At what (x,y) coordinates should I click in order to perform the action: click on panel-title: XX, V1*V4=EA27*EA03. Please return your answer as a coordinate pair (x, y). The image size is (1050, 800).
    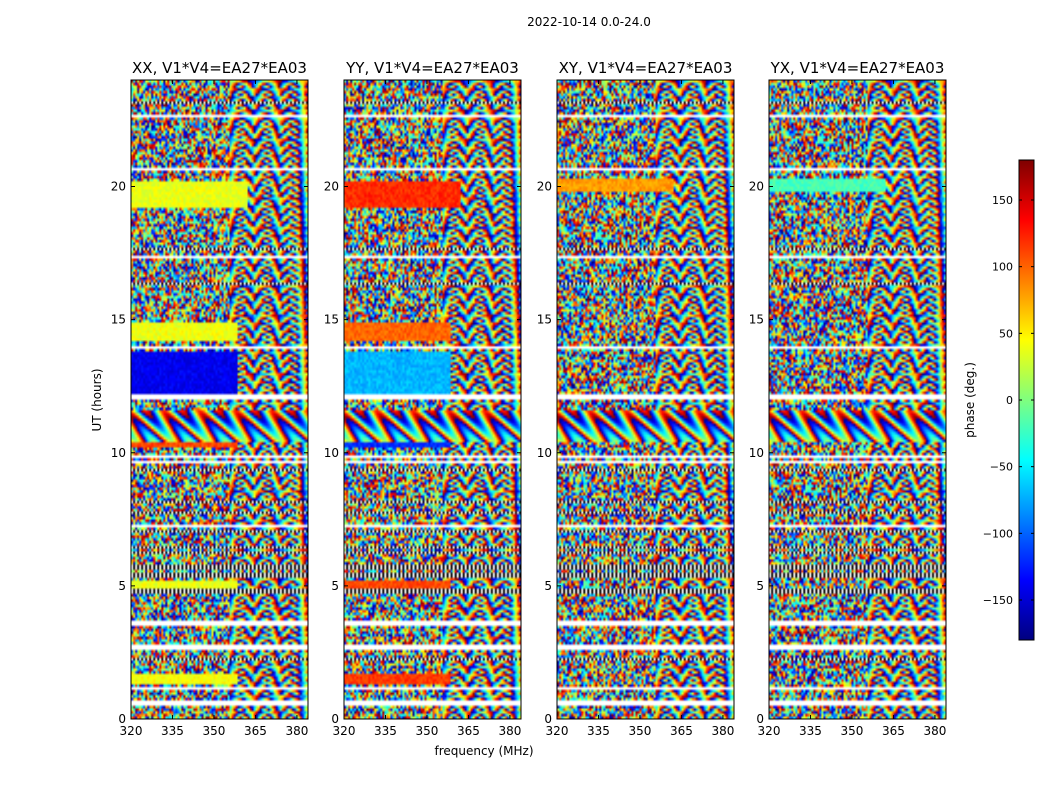
    Looking at the image, I should click on (219, 68).